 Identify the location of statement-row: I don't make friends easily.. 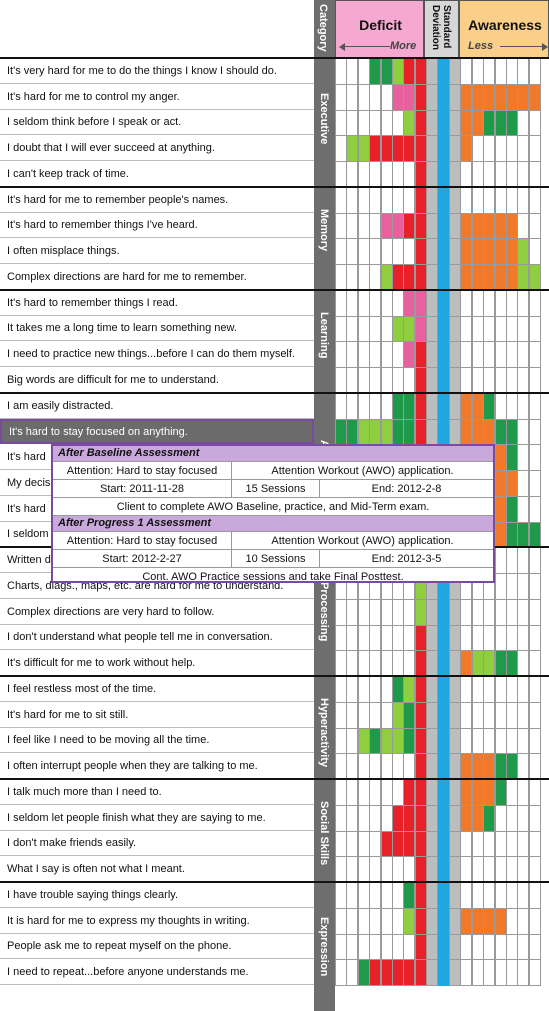
(157, 843).